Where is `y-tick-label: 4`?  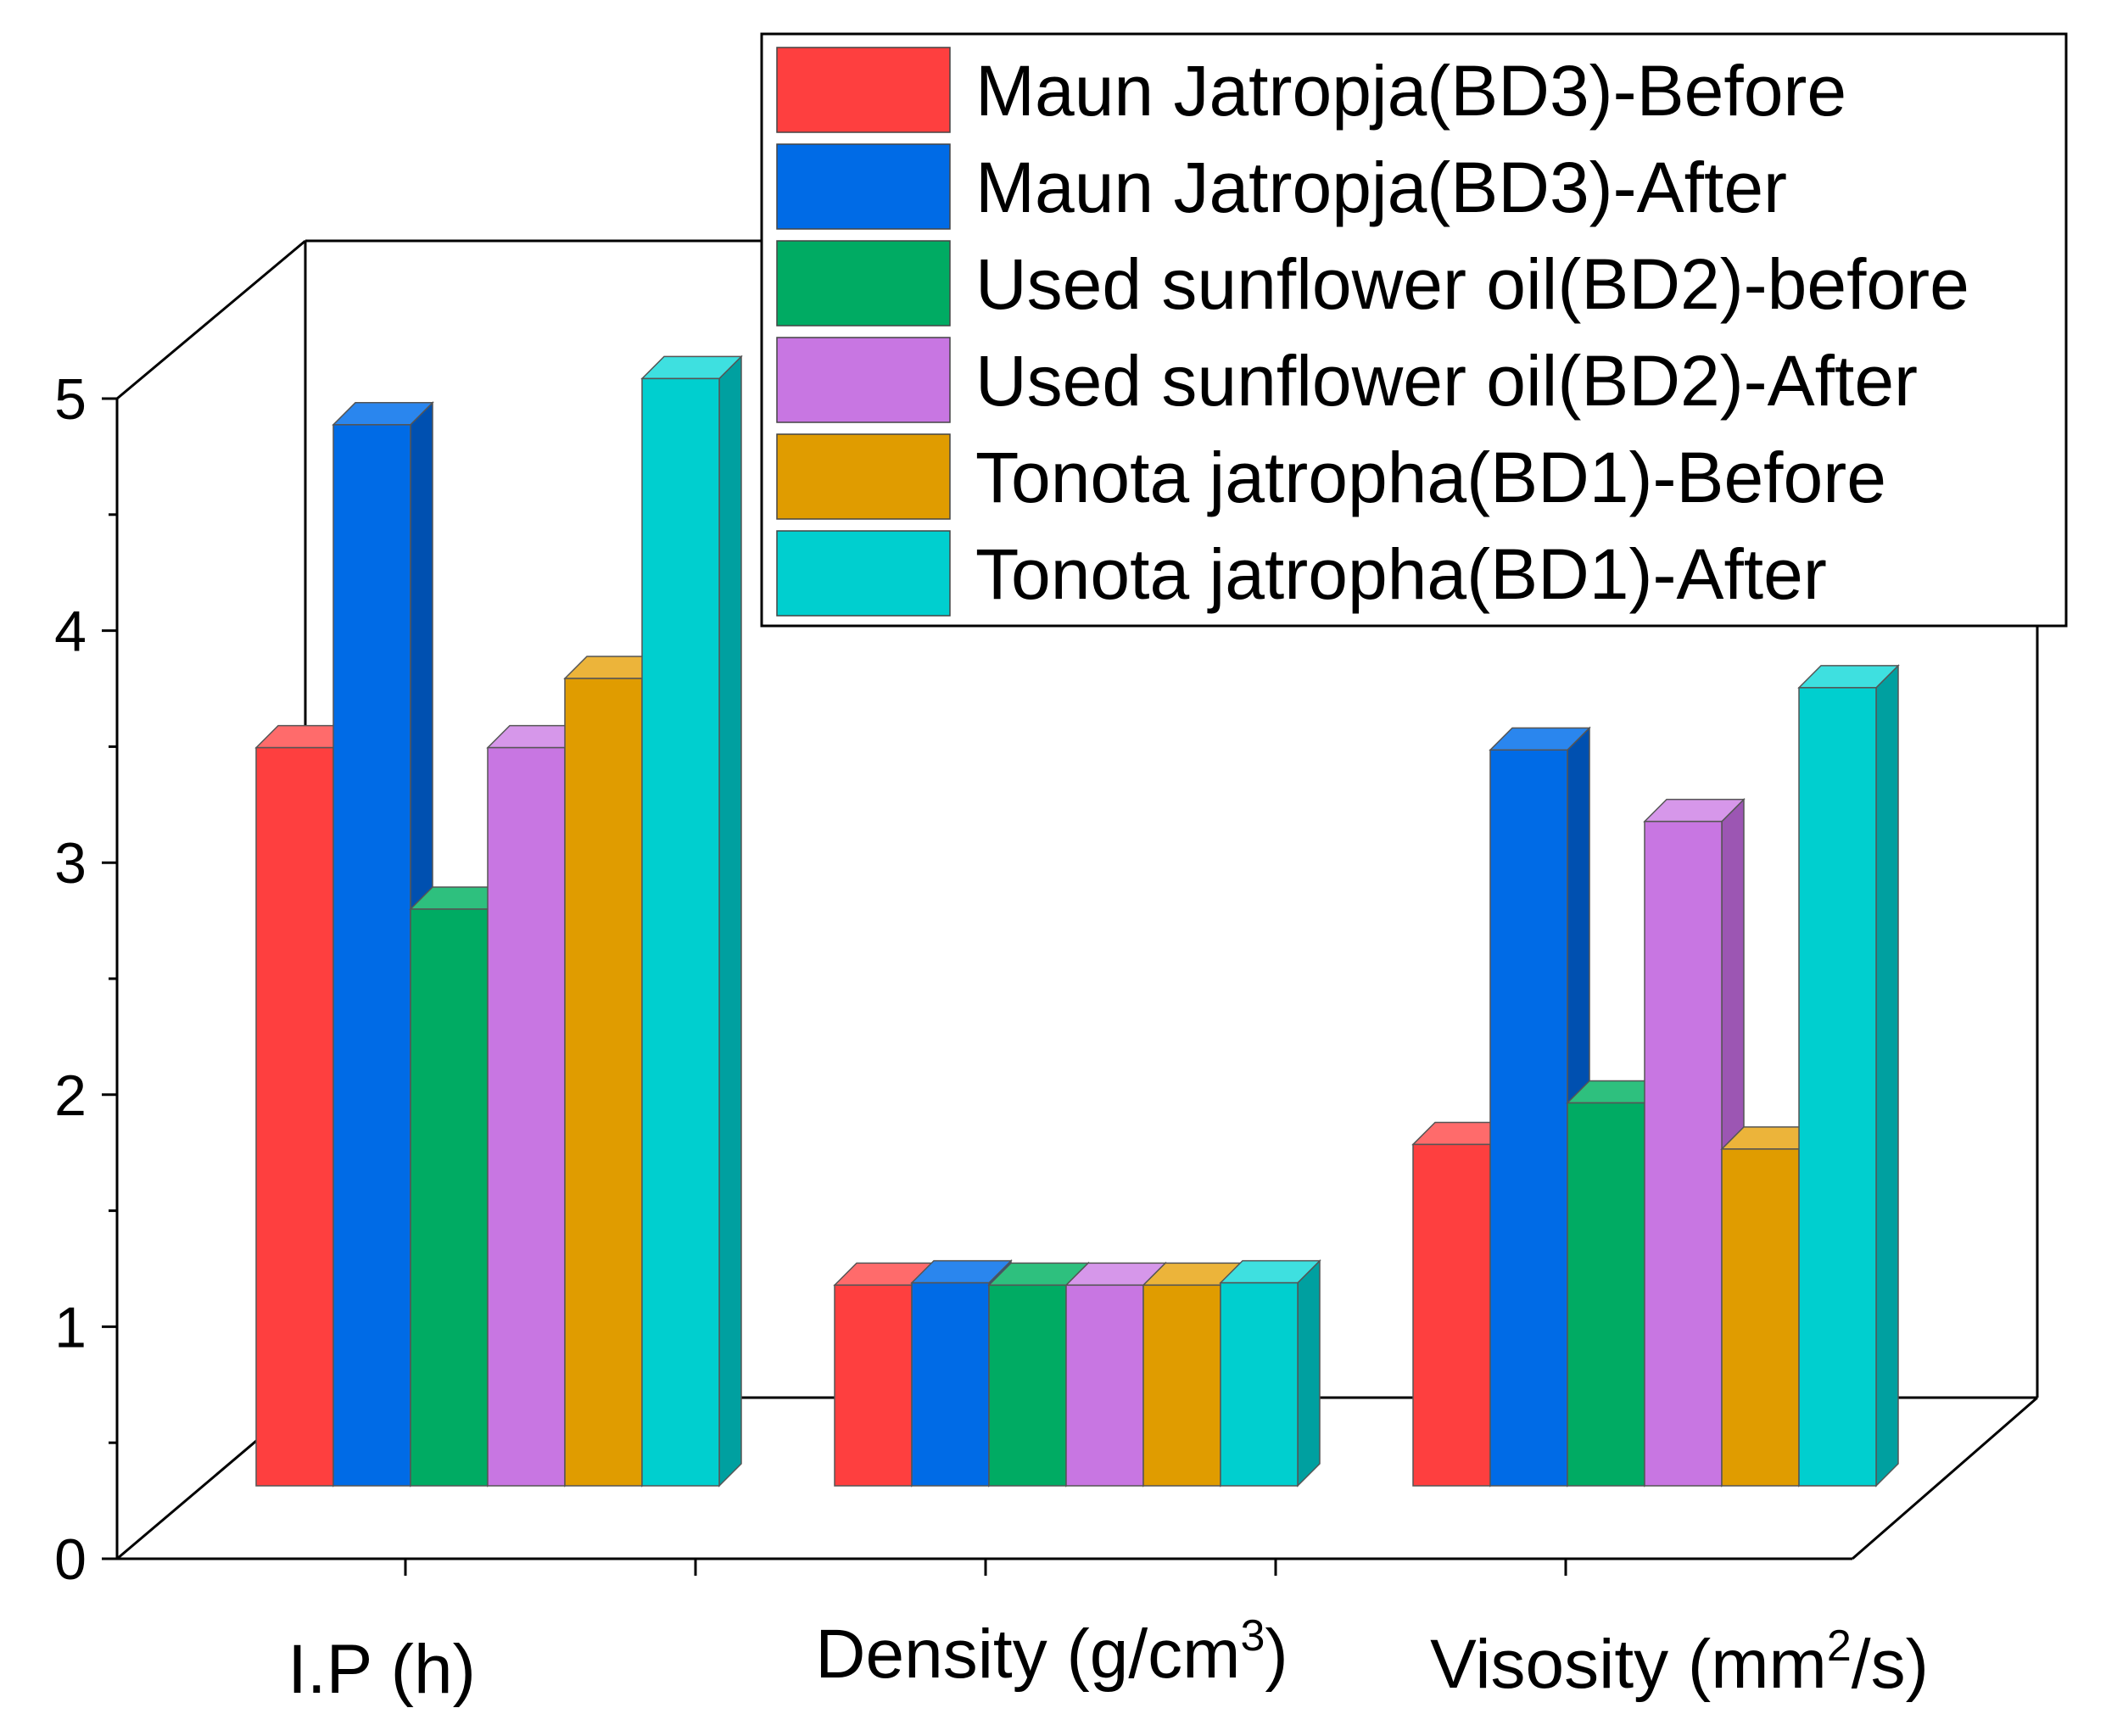 y-tick-label: 4 is located at coordinates (70, 632).